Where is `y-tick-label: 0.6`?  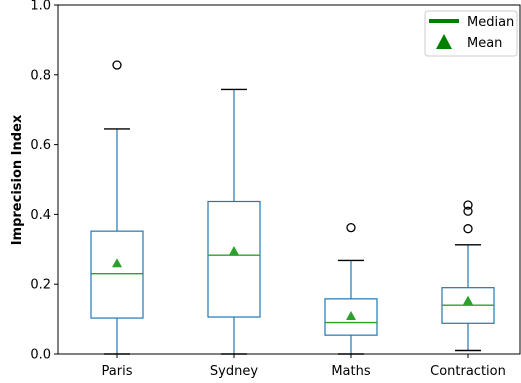
y-tick-label: 0.6 is located at coordinates (40, 145).